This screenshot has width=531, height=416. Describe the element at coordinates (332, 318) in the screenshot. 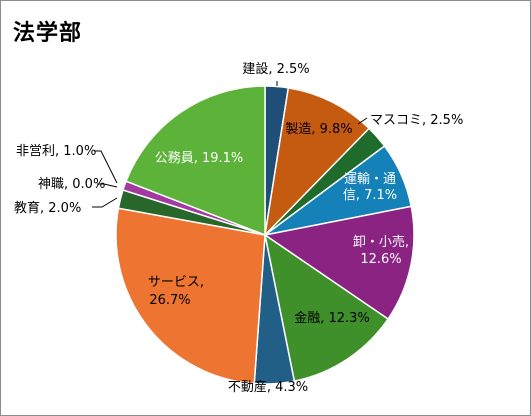

I see `data-label-7: 金融, 12.3%` at that location.